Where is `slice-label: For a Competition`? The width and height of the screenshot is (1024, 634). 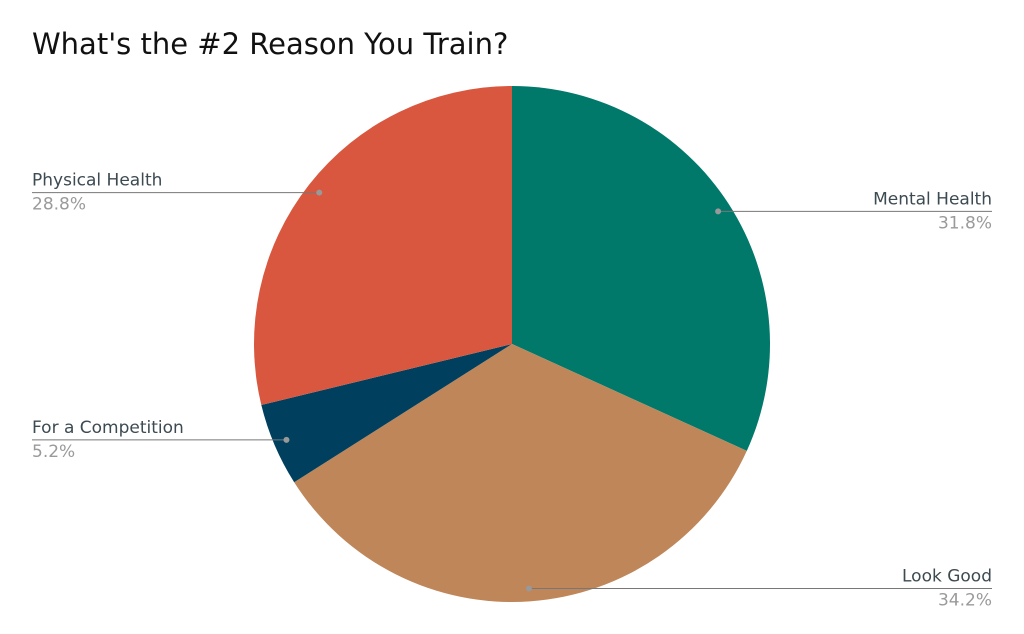
slice-label: For a Competition is located at coordinates (108, 428).